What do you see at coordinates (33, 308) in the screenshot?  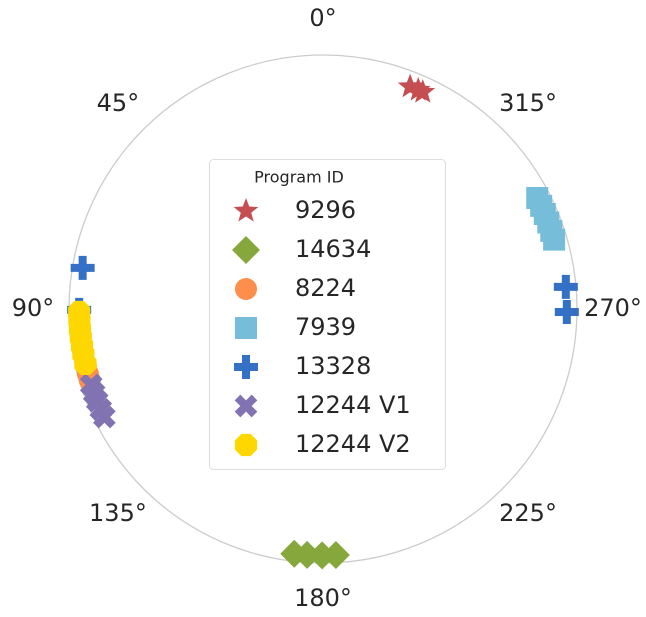 I see `theta-tick-label: 90°` at bounding box center [33, 308].